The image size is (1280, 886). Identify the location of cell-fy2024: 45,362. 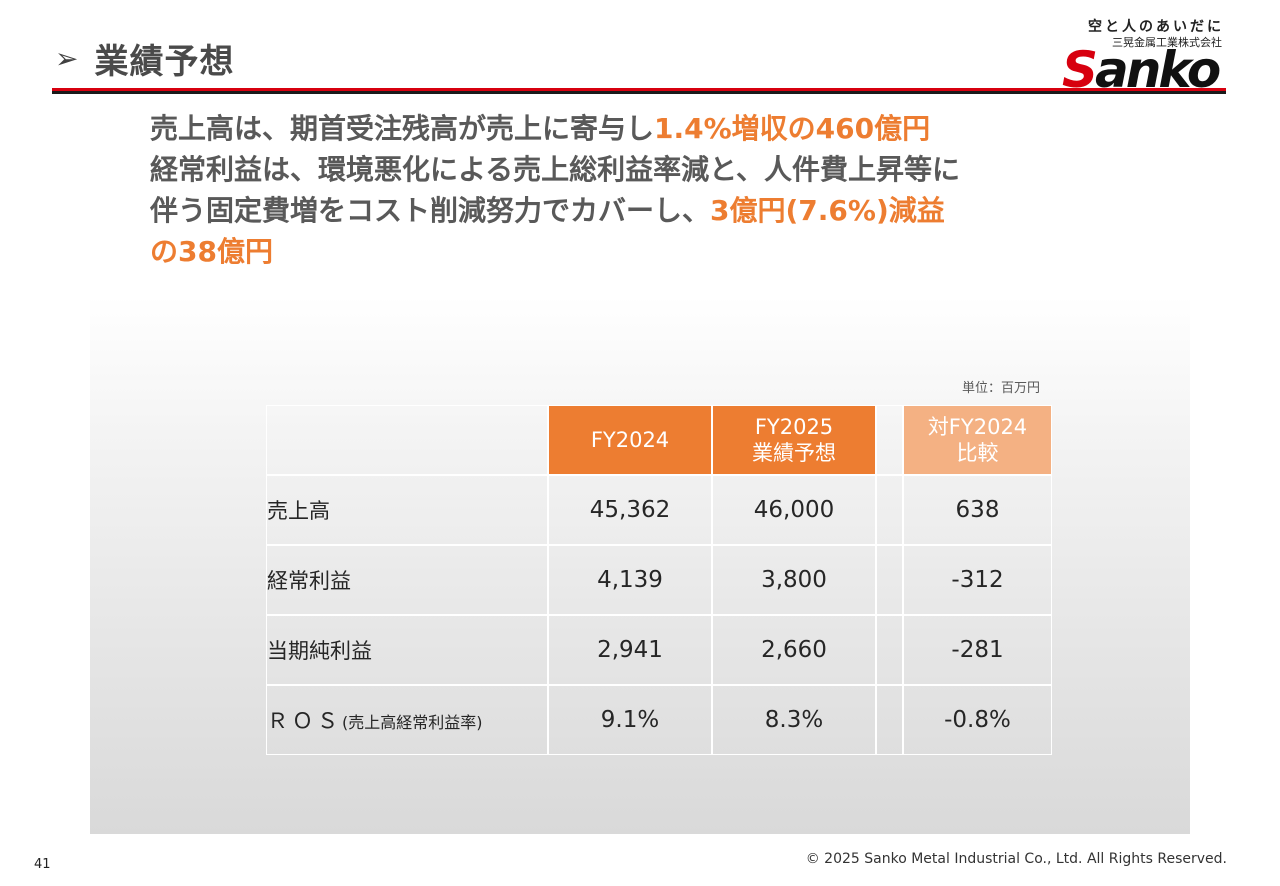
(630, 510).